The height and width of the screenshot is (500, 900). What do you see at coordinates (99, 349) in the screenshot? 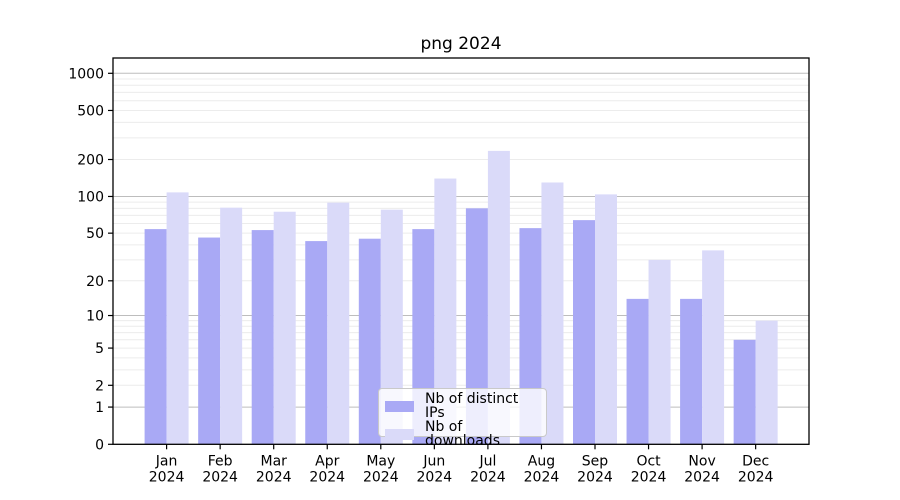
I see `y-tick-label-5: 5` at bounding box center [99, 349].